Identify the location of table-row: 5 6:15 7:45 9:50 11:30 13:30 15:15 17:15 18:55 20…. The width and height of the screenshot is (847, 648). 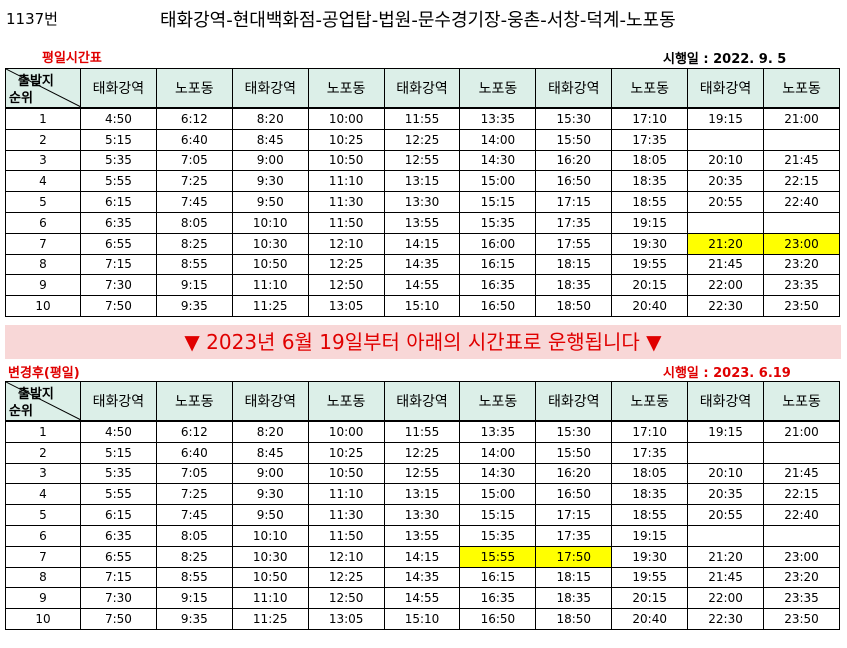
(422, 202).